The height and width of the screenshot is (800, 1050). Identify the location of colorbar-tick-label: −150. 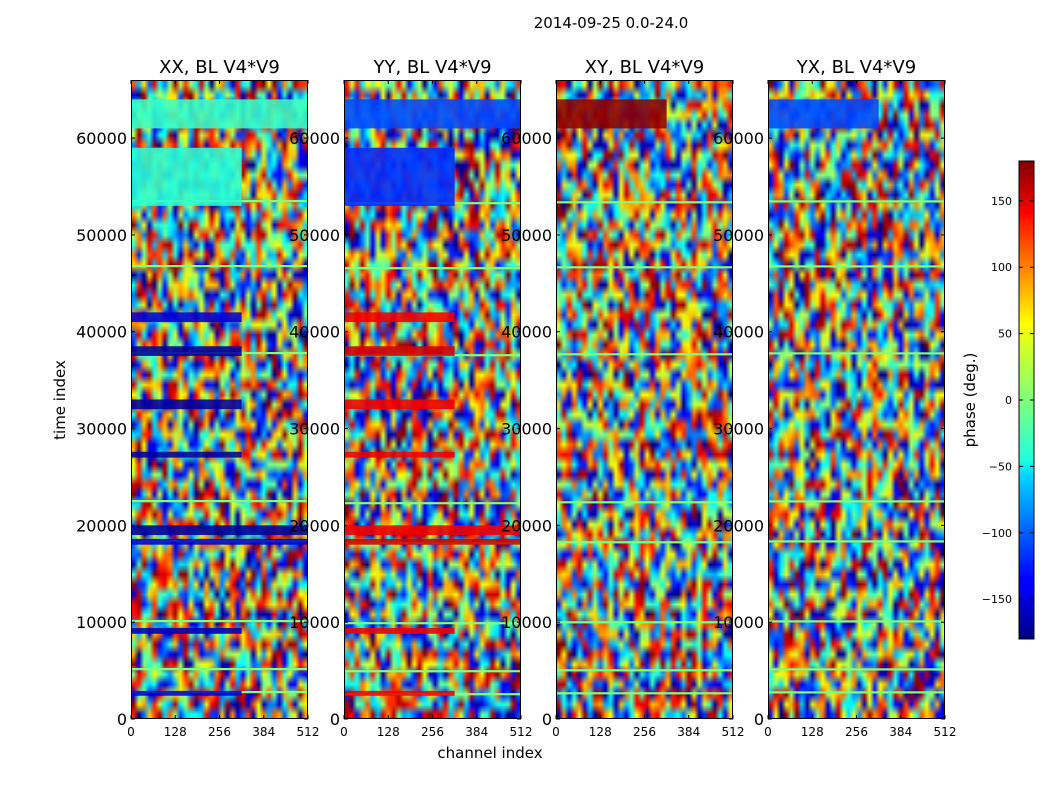
(997, 599).